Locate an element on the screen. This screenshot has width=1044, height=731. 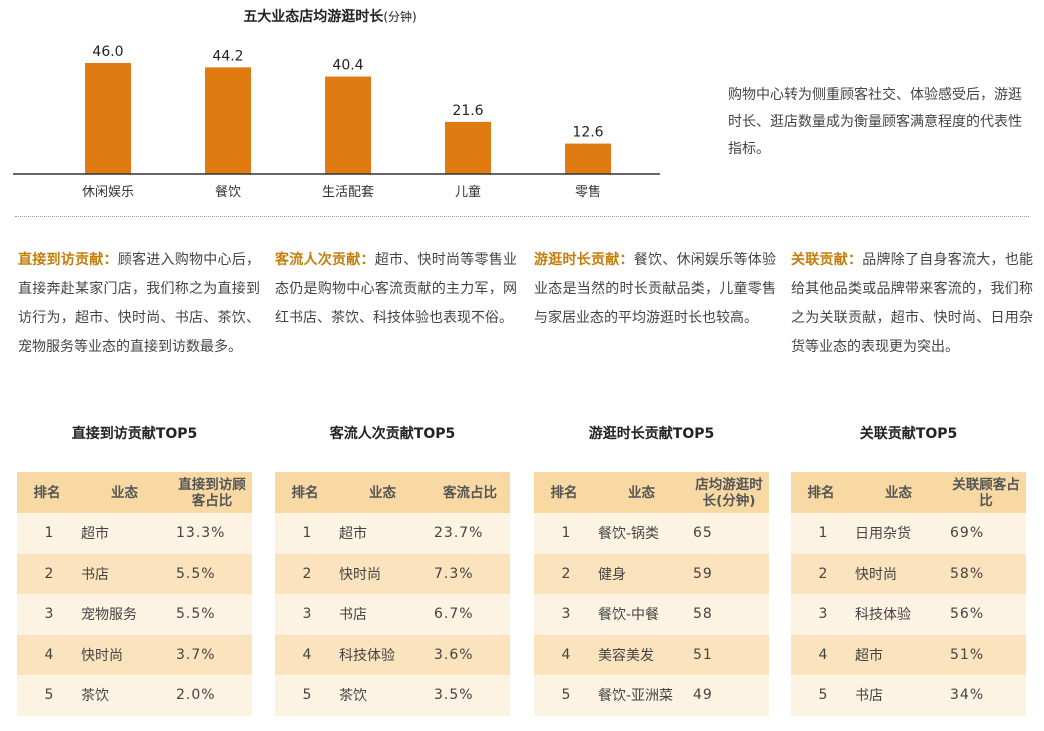
table-row: 3 科技体验 56% is located at coordinates (908, 614).